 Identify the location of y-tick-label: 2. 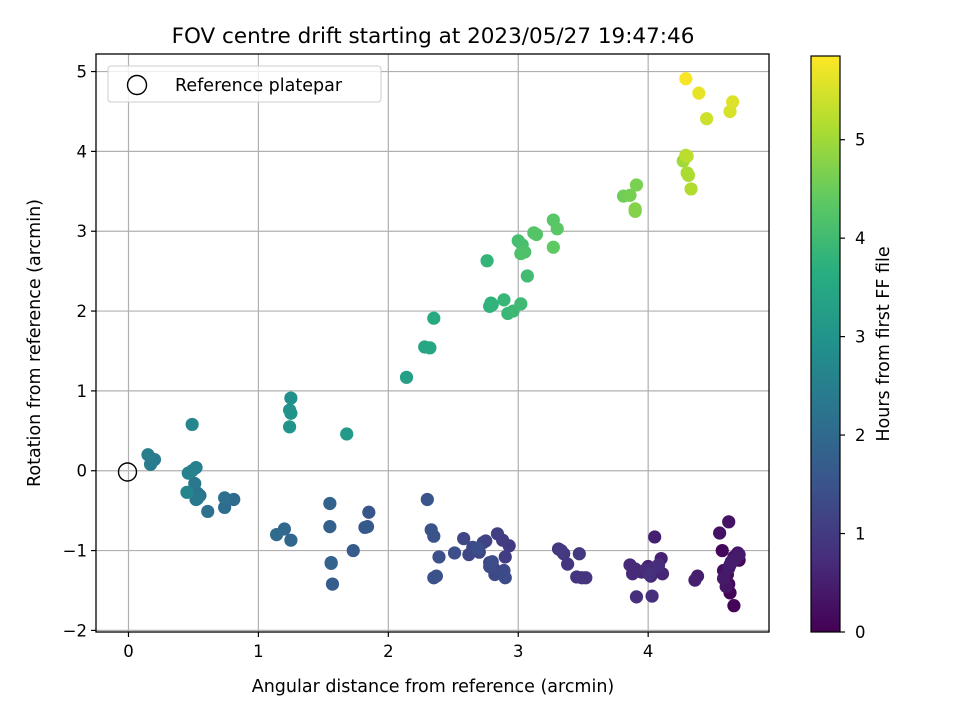
(82, 311).